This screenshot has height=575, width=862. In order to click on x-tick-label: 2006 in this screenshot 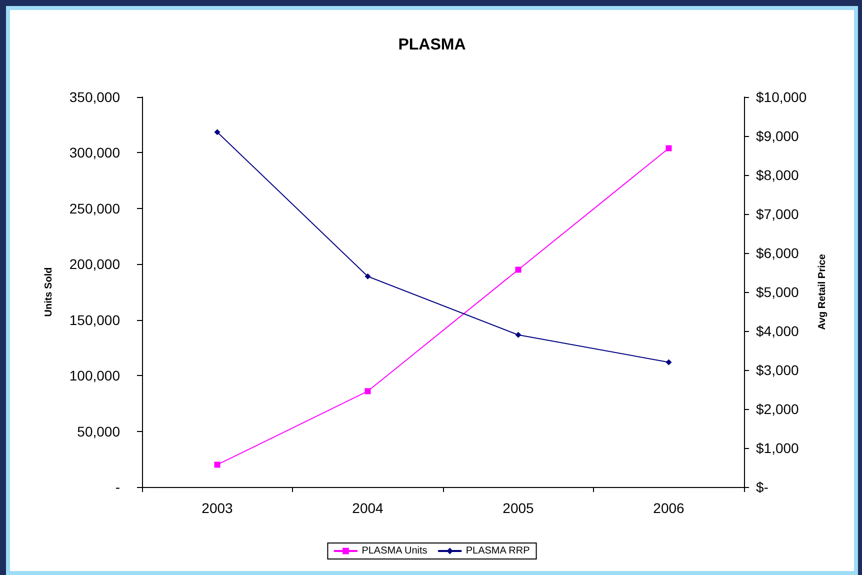, I will do `click(669, 508)`.